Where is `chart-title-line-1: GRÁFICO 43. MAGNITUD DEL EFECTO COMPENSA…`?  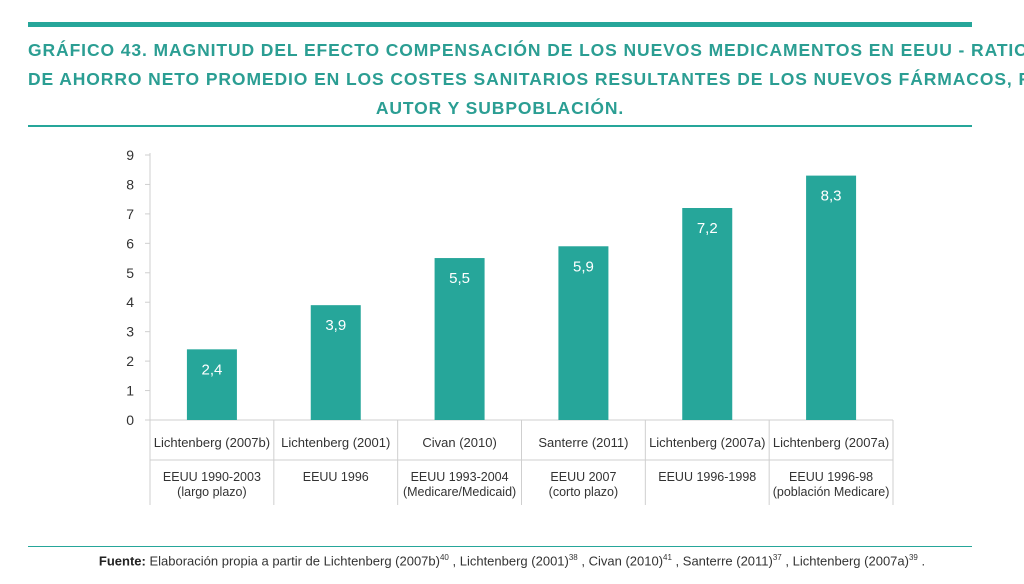
chart-title-line-1: GRÁFICO 43. MAGNITUD DEL EFECTO COMPENSA… is located at coordinates (526, 50).